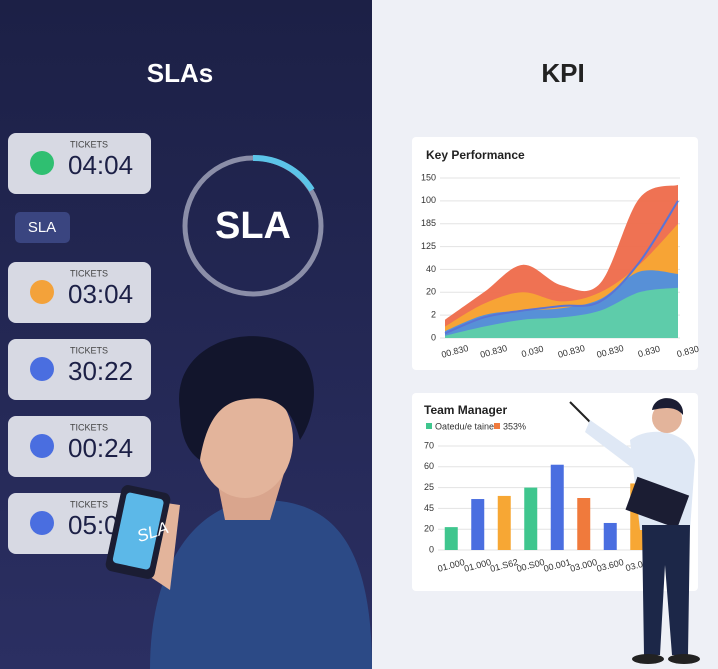  What do you see at coordinates (428, 246) in the screenshot?
I see `y-tick-label: 125` at bounding box center [428, 246].